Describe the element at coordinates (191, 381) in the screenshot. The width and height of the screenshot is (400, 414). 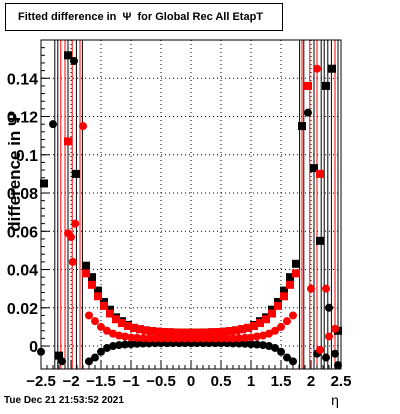
I see `x-tick-label: 0` at that location.